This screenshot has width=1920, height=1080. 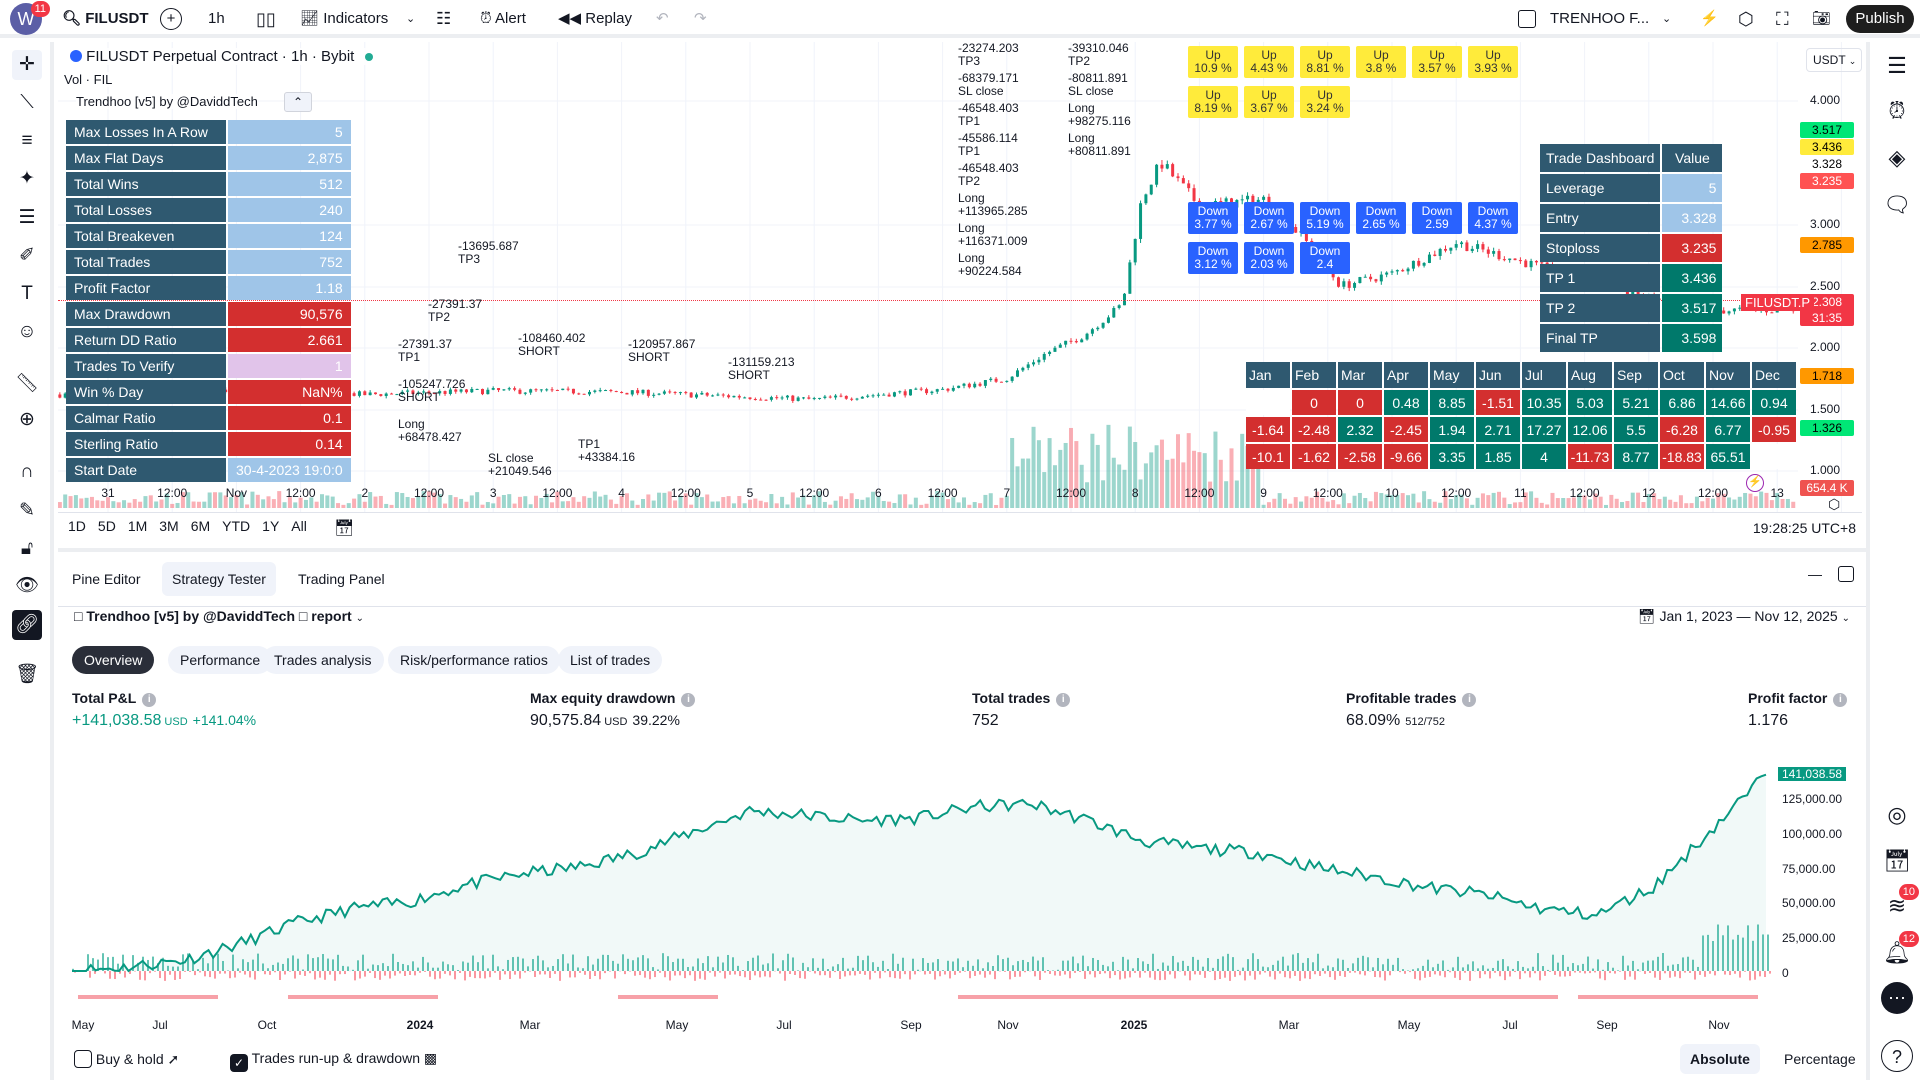 What do you see at coordinates (1900, 950) in the screenshot?
I see `bell-icon: 🔔︎ 12` at bounding box center [1900, 950].